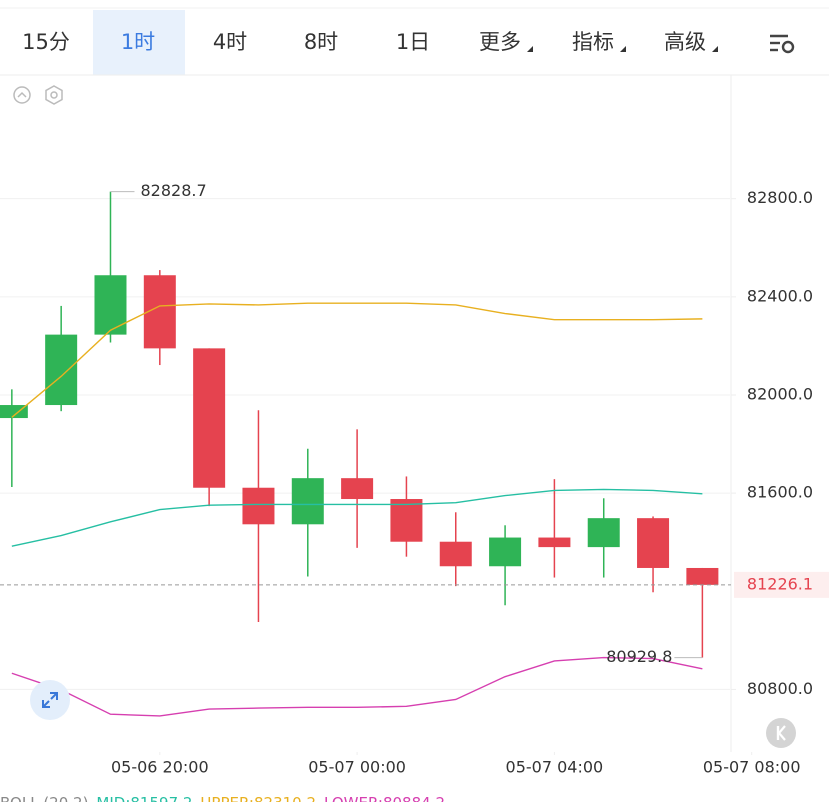  I want to click on back-latest-glyph, so click(781, 733).